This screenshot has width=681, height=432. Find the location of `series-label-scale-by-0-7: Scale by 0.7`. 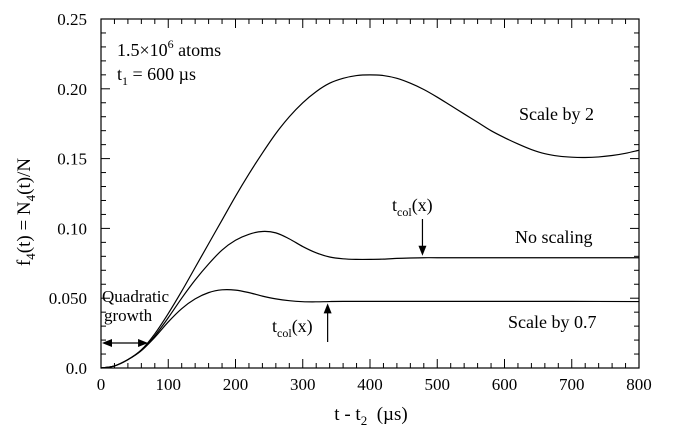

series-label-scale-by-0-7: Scale by 0.7 is located at coordinates (552, 322).